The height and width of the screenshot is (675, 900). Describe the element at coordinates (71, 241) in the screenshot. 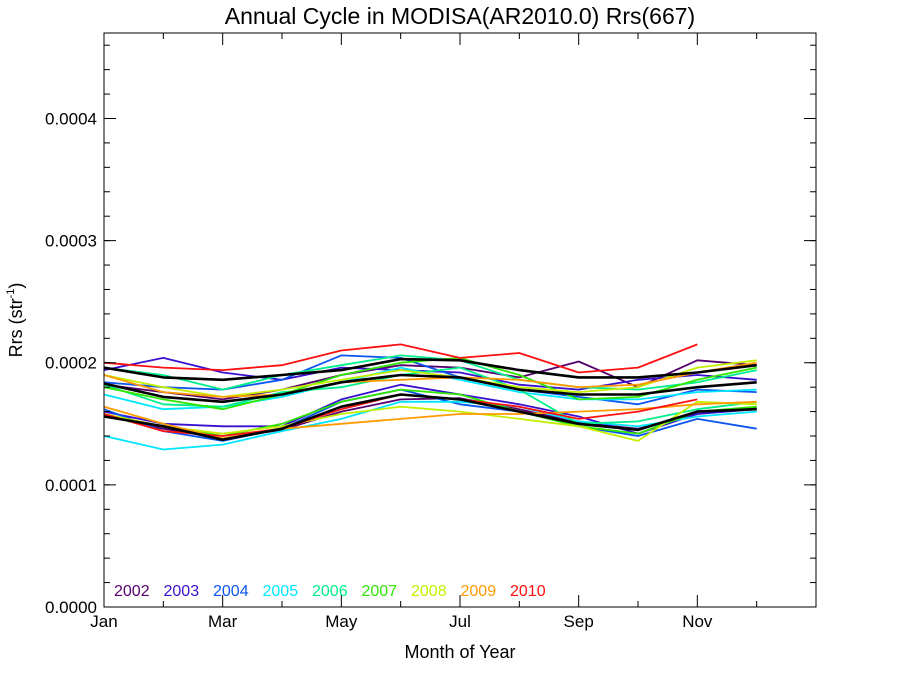

I see `y-tick-label: 0.0003` at that location.